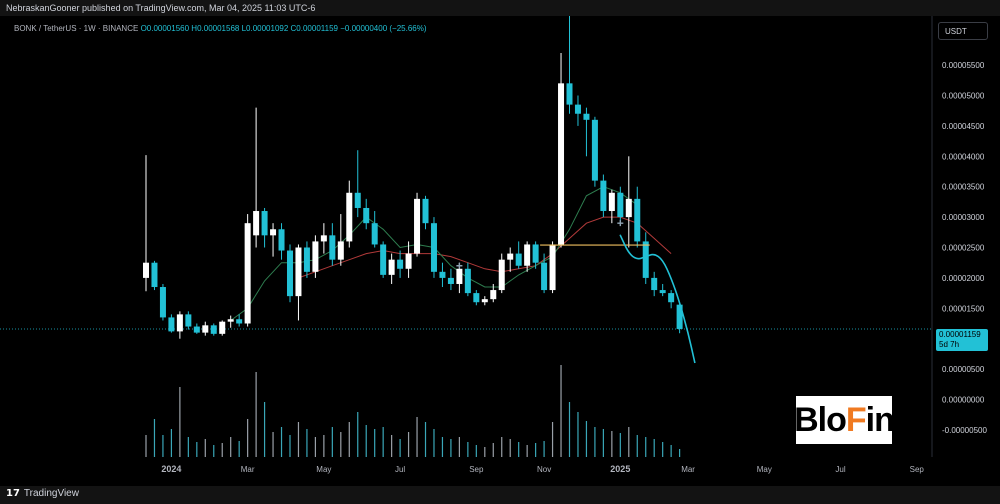  Describe the element at coordinates (963, 31) in the screenshot. I see `currency-button: USDT` at that location.